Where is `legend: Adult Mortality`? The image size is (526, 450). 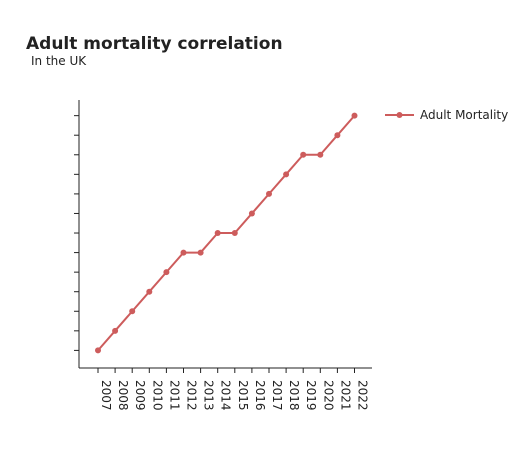
legend: Adult Mortality is located at coordinates (446, 115).